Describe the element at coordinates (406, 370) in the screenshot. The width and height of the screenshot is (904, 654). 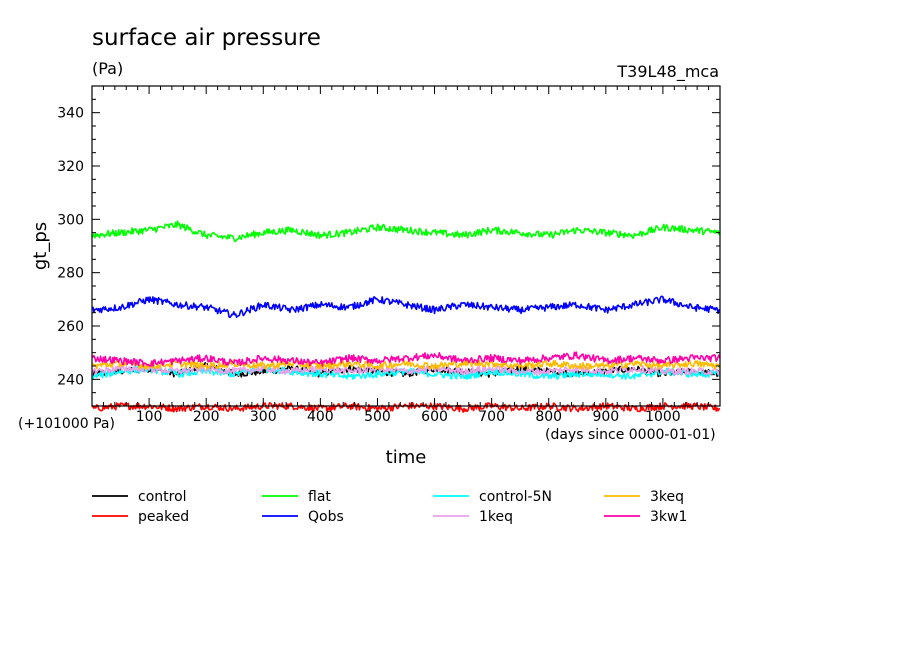
I see `series-line-1keq` at that location.